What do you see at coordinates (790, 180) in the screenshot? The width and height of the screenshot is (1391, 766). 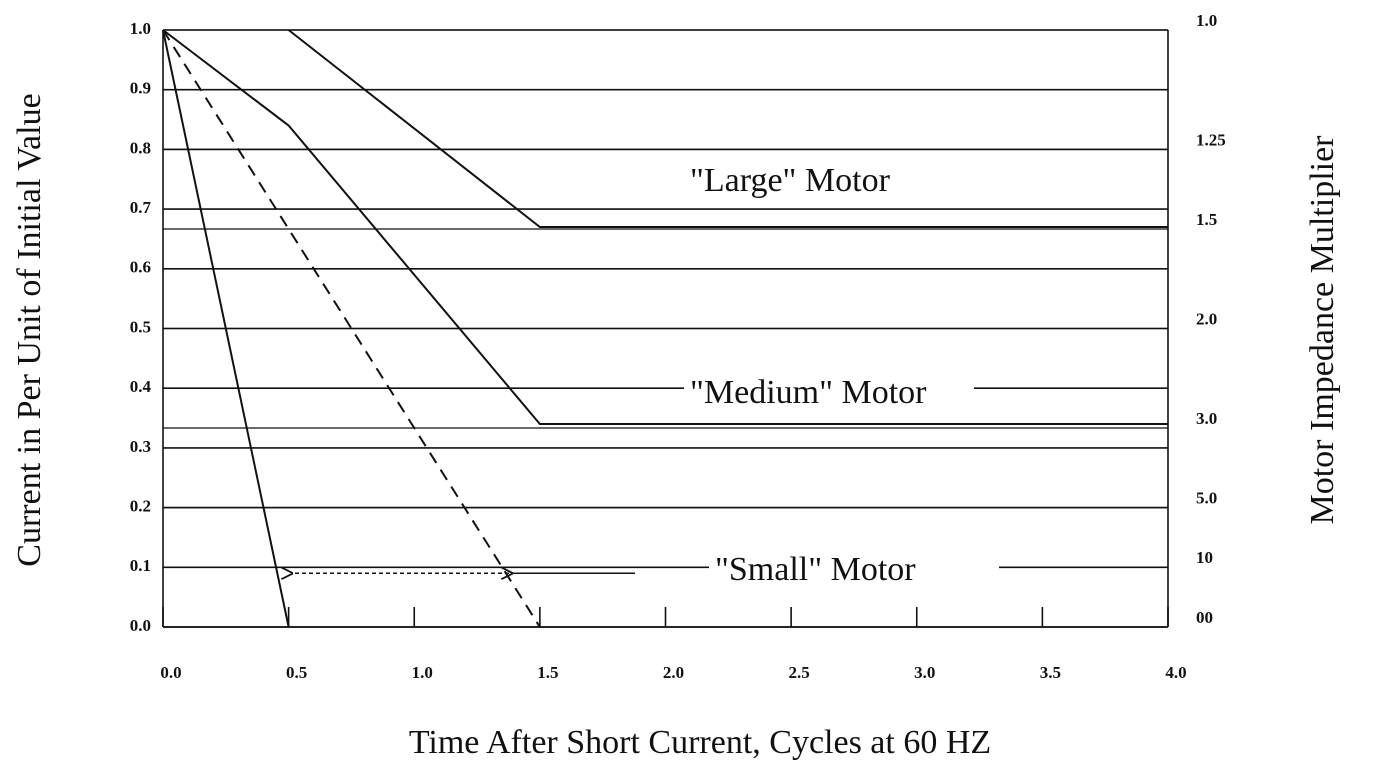 I see `series-label: "Large" Motor` at bounding box center [790, 180].